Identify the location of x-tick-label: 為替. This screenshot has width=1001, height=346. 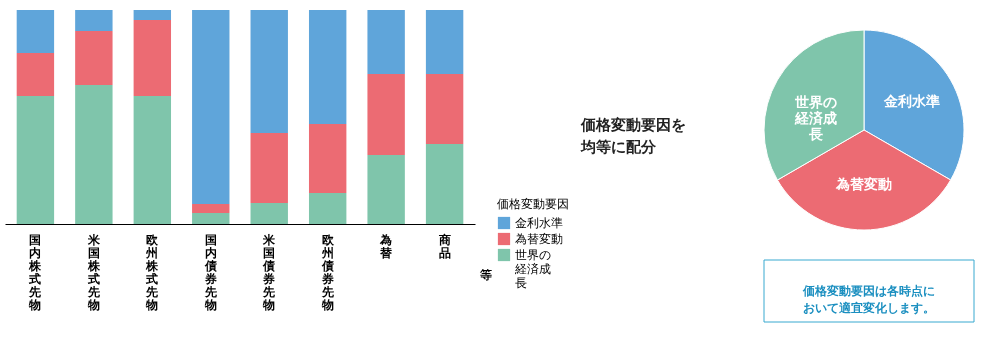
(386, 246).